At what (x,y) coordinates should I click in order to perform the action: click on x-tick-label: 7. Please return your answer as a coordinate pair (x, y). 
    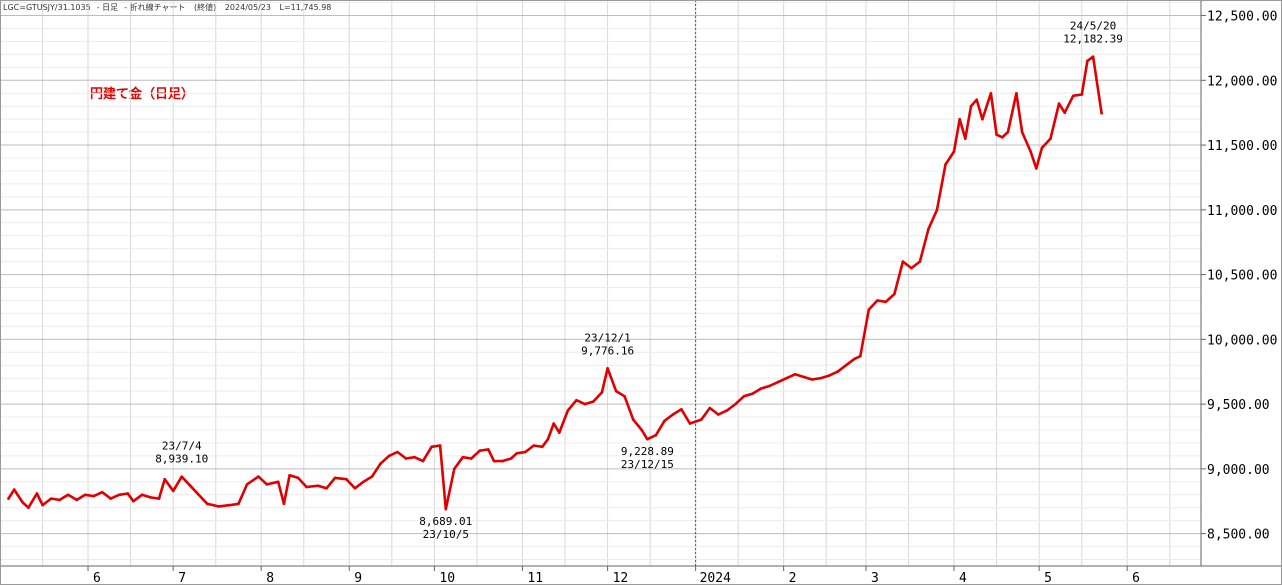
    Looking at the image, I should click on (182, 578).